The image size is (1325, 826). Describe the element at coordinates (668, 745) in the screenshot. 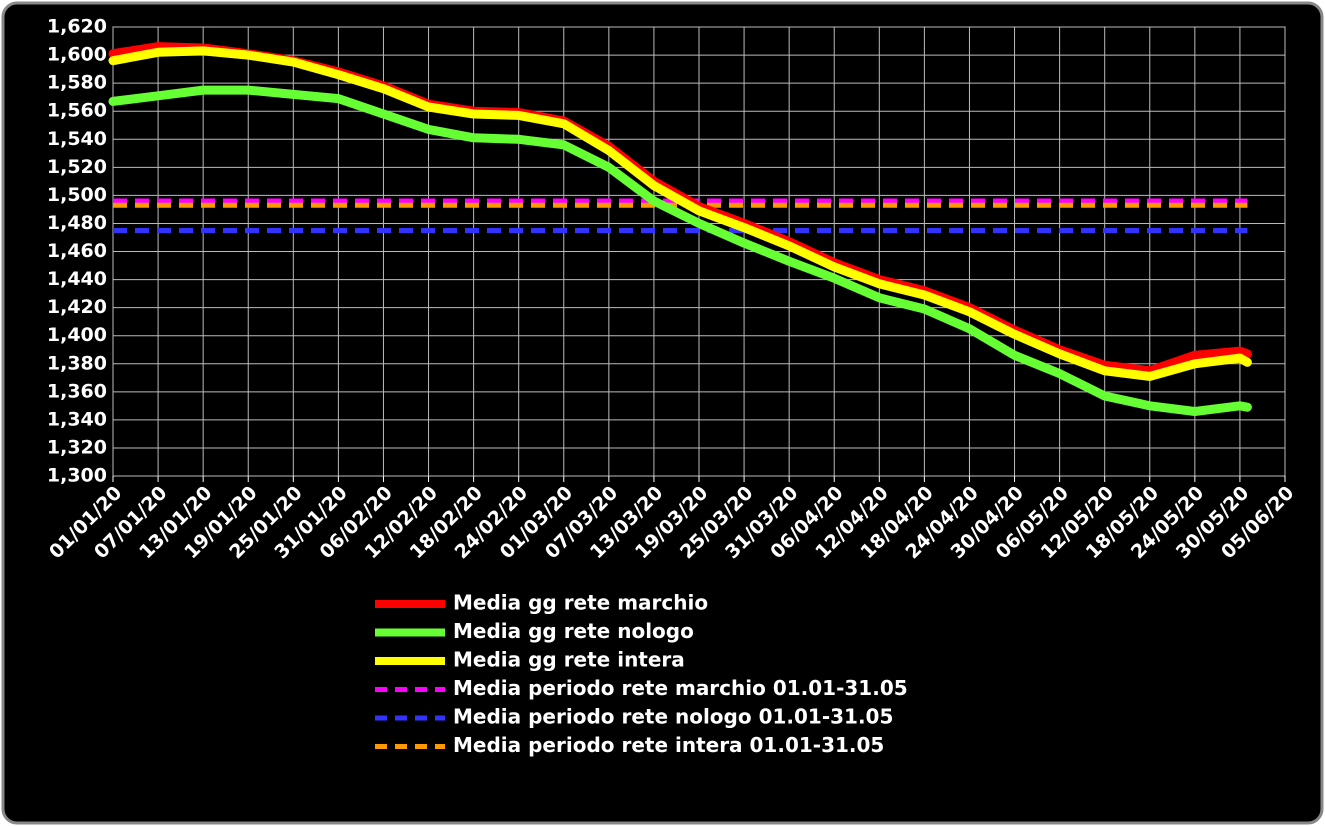

I see `legend-label: Media periodo rete intera 01.01-31.05` at that location.